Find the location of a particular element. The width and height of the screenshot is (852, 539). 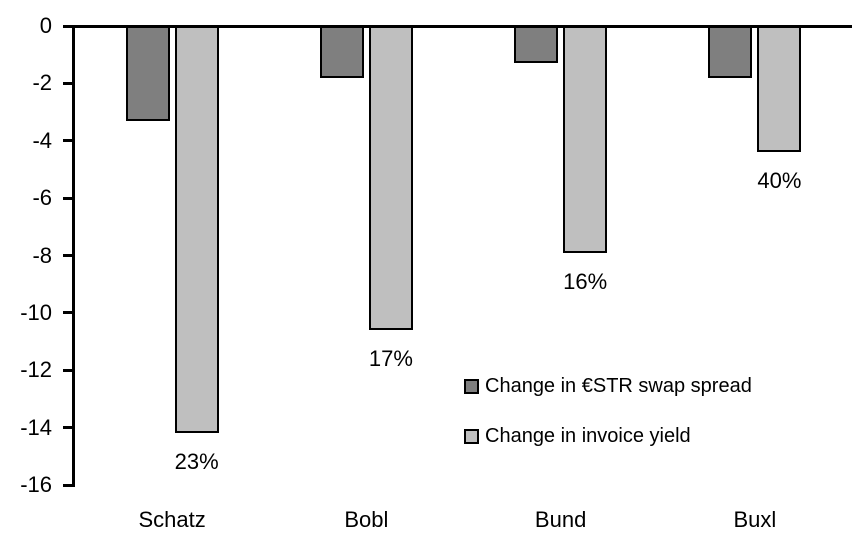

y-axis-tick-label: -10 is located at coordinates (36, 312).